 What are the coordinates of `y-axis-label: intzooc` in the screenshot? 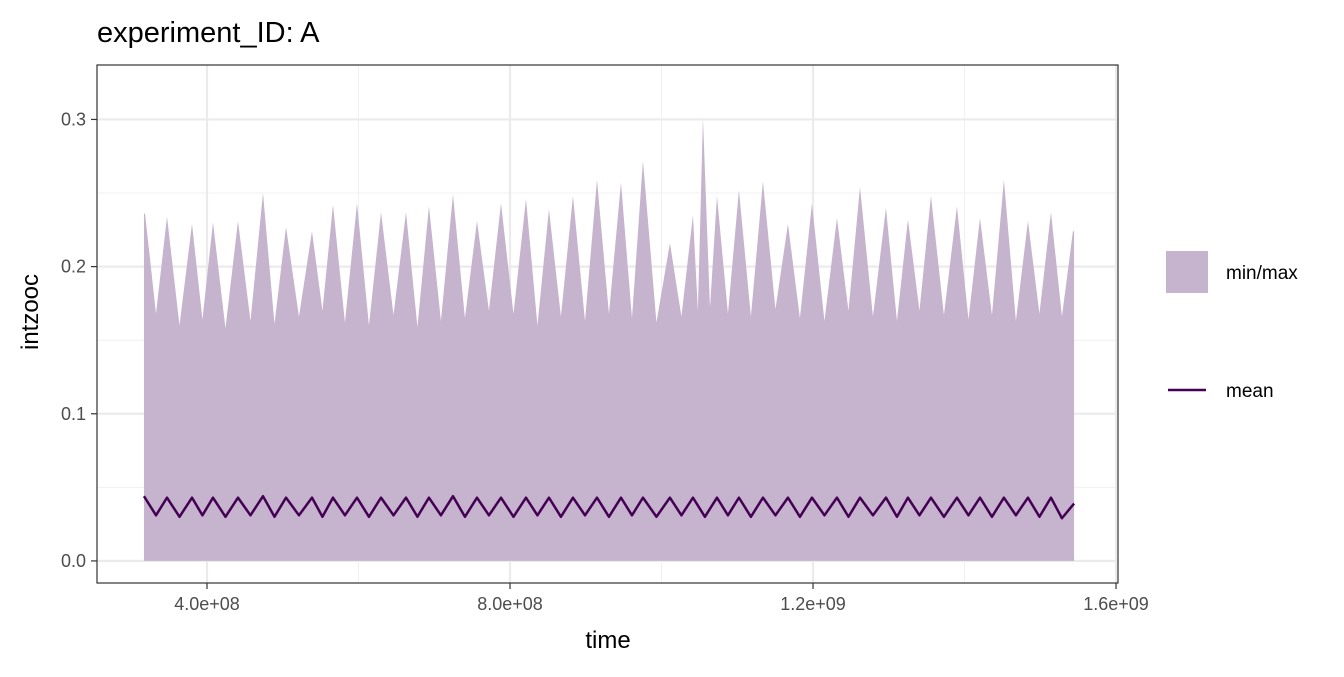 It's located at (30, 312).